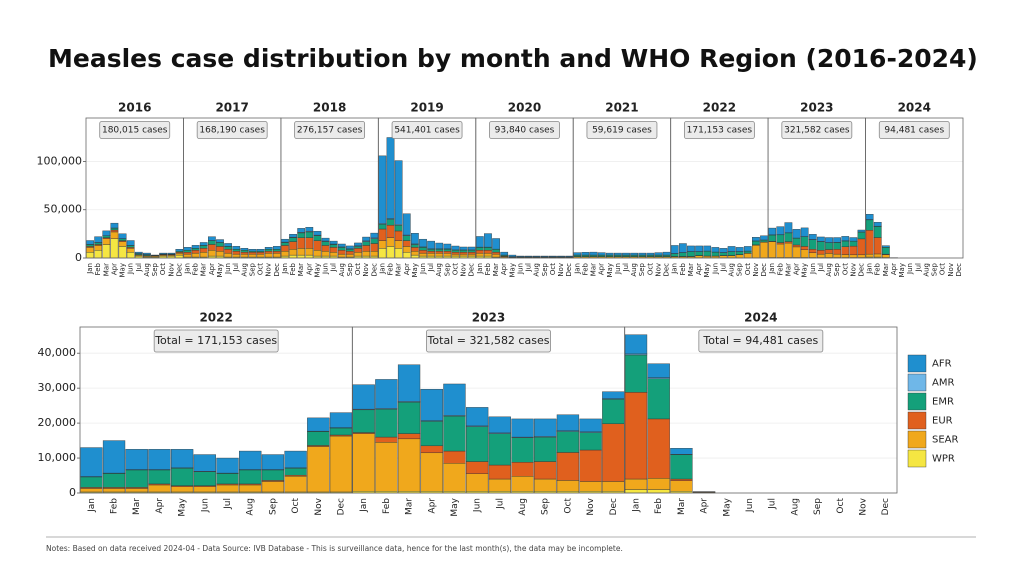 This screenshot has width=1024, height=576. Describe the element at coordinates (427, 131) in the screenshot. I see `total-label: 541,401 cases` at that location.